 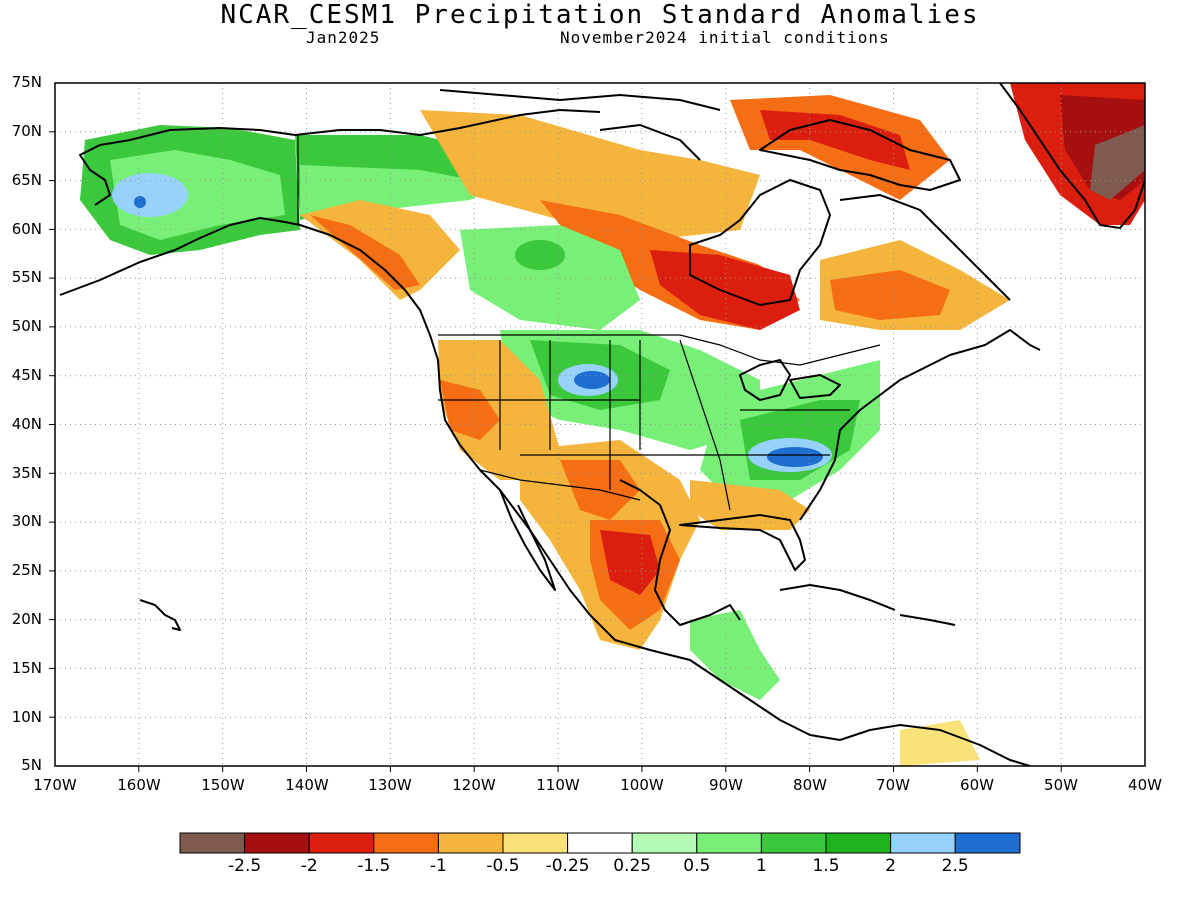 I want to click on lat-tick-label: 10N, so click(x=26, y=717).